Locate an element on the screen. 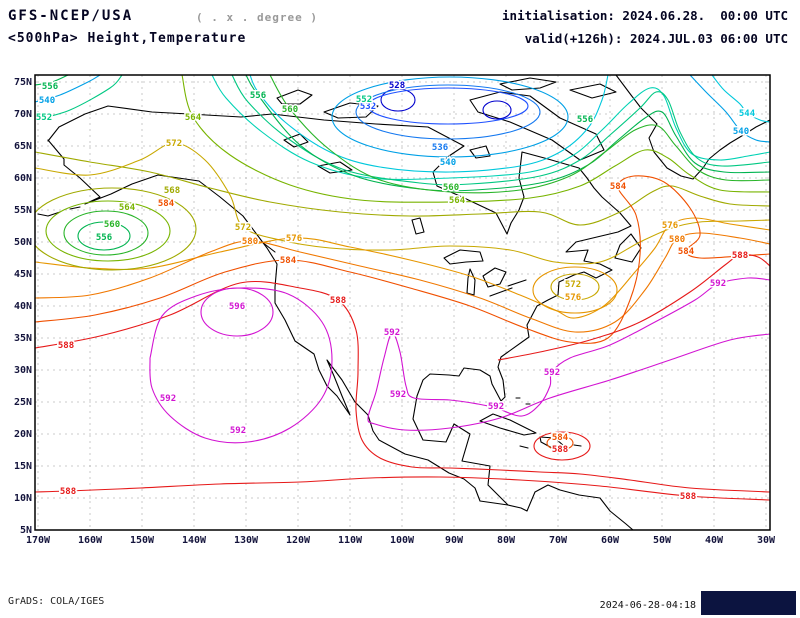  lon-tick-label: 170W is located at coordinates (38, 540).